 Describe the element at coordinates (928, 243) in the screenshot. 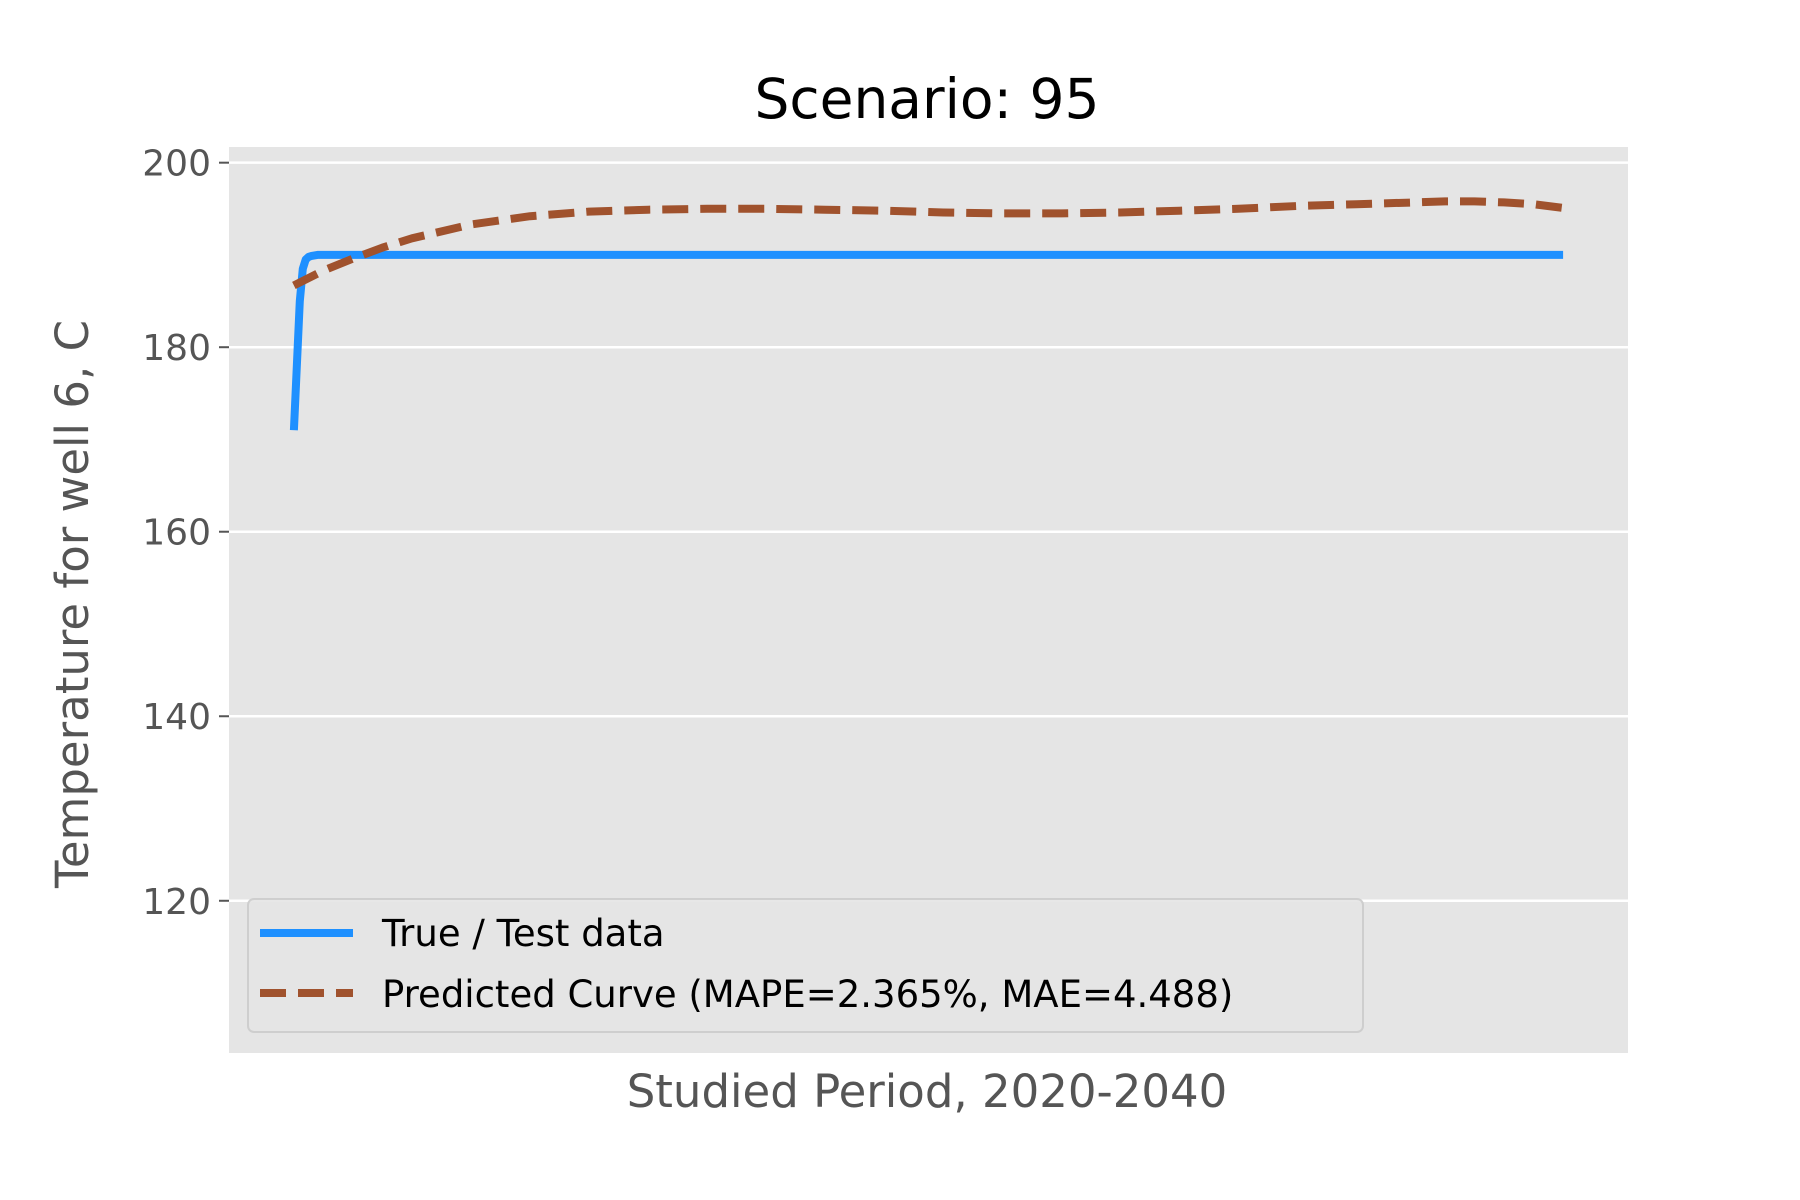

I see `series-line-predicted` at that location.